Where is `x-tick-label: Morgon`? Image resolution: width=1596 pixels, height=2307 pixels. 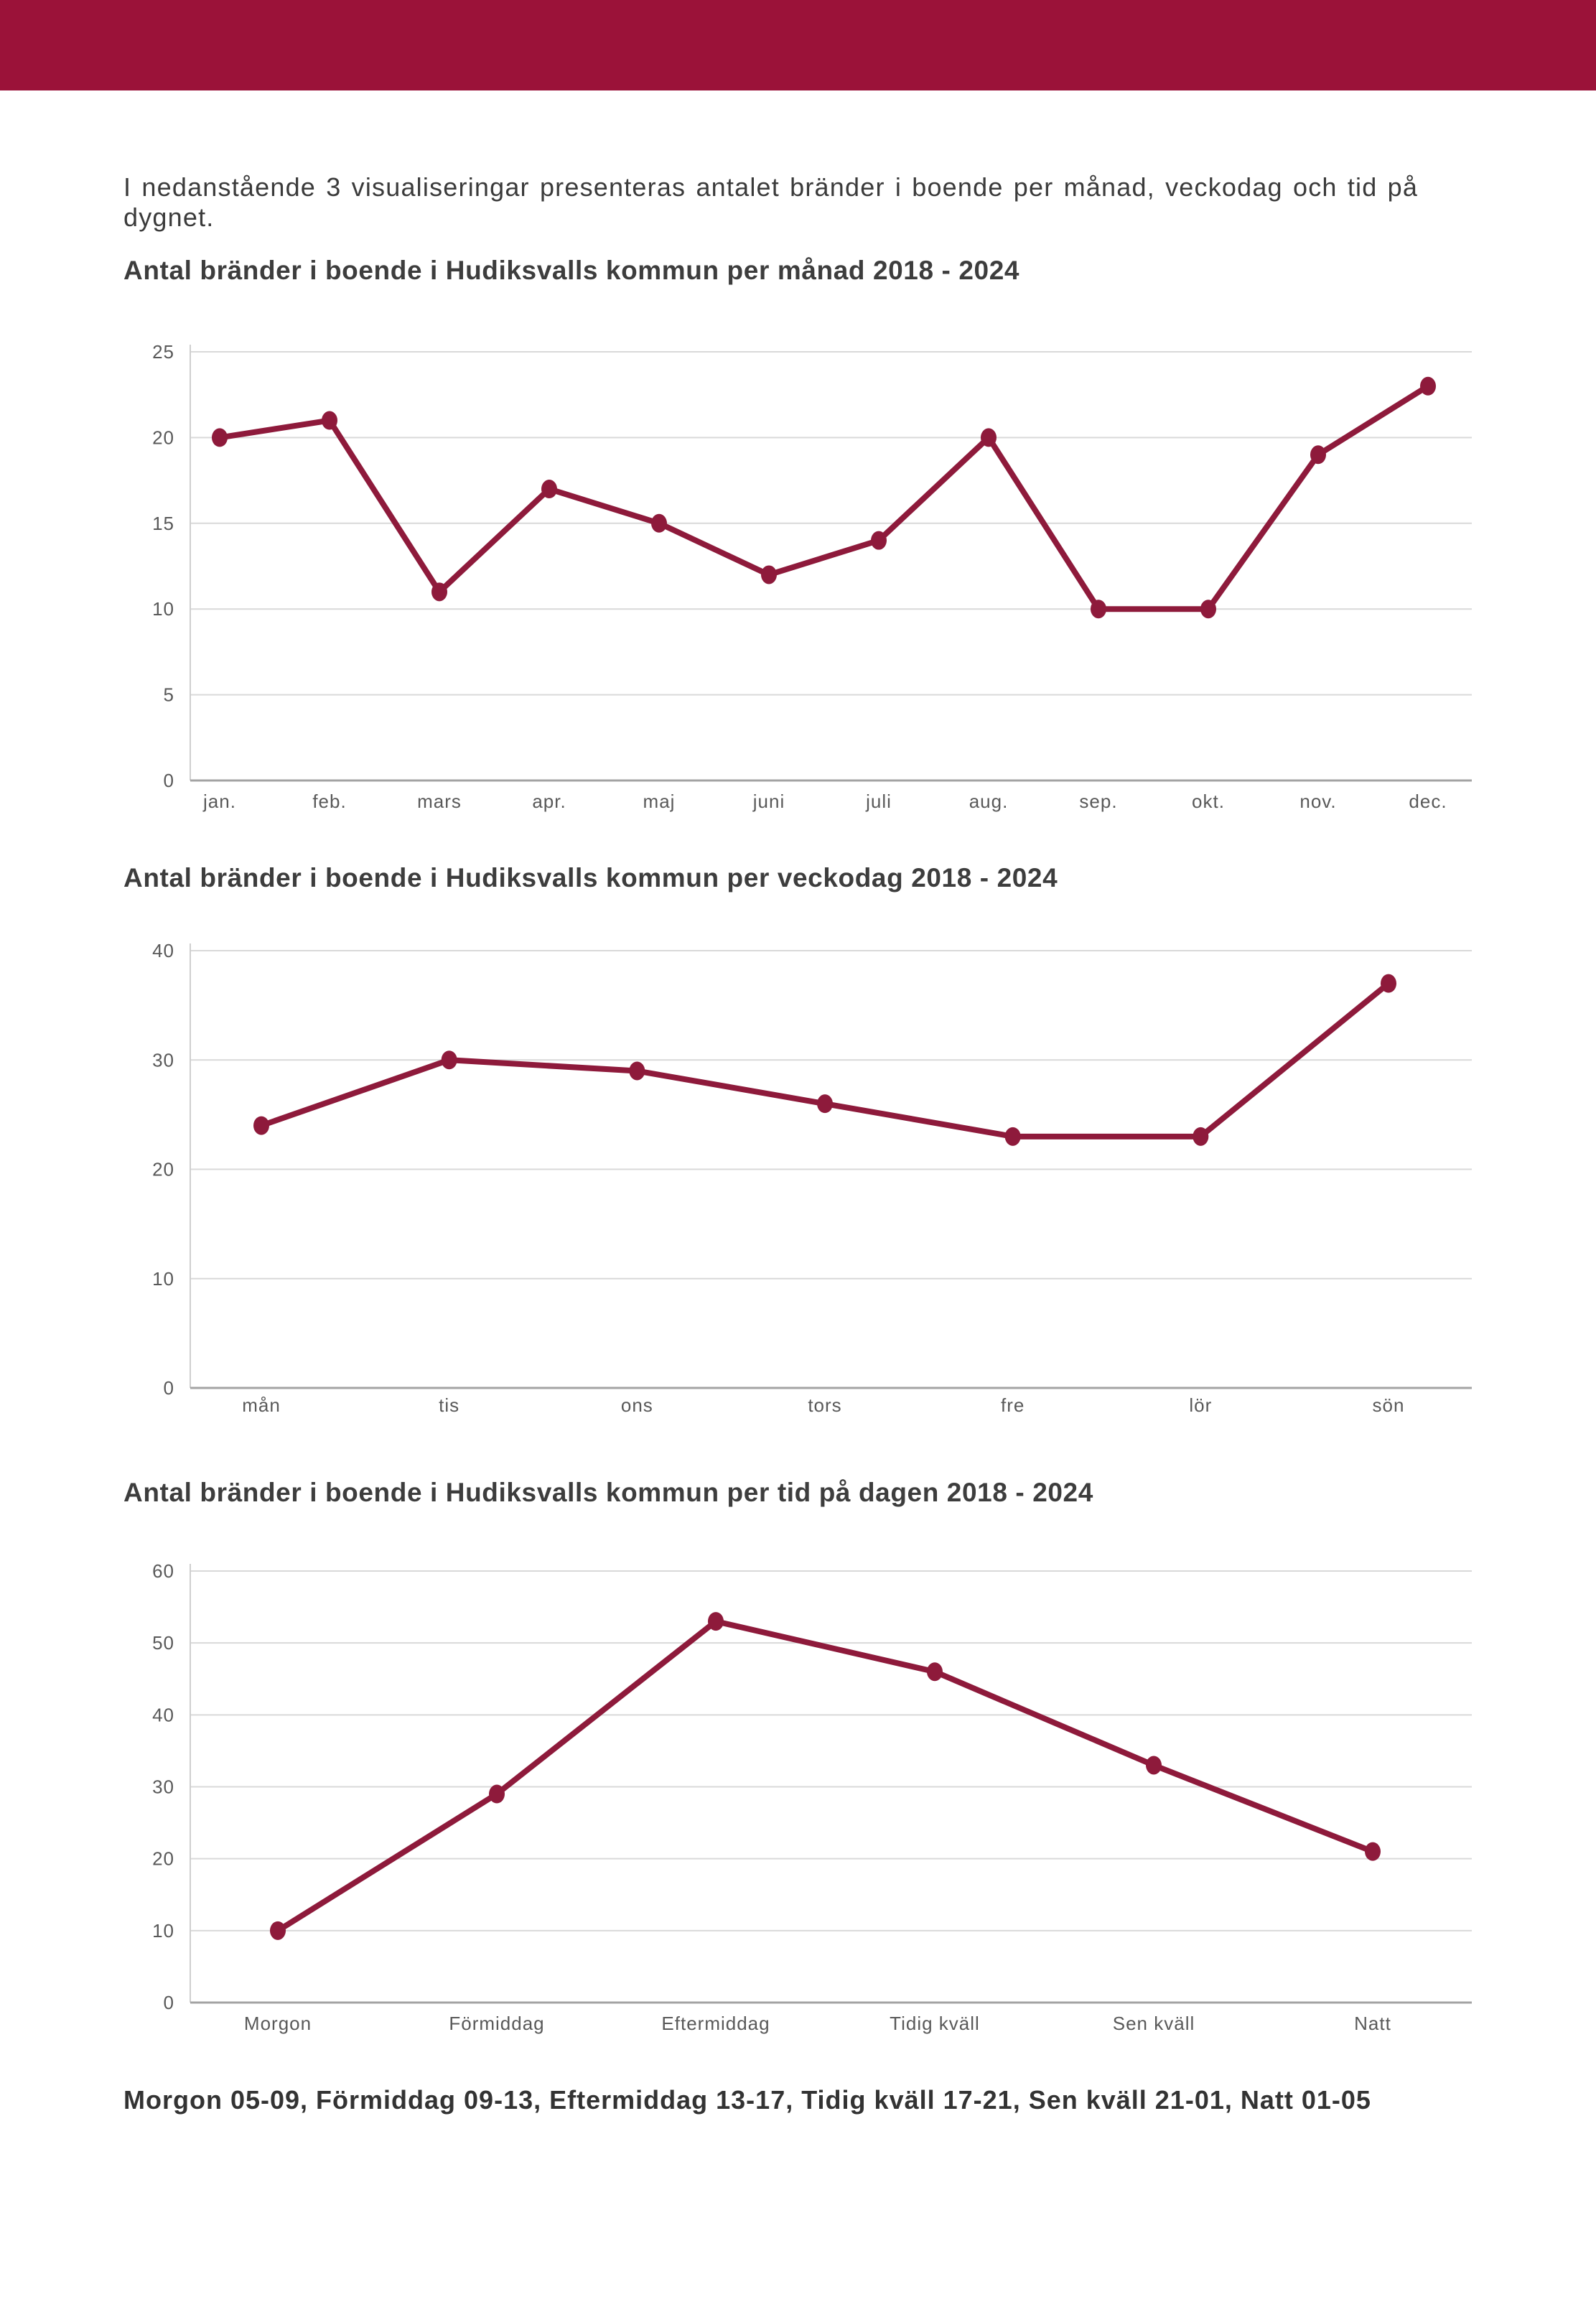 x-tick-label: Morgon is located at coordinates (278, 2023).